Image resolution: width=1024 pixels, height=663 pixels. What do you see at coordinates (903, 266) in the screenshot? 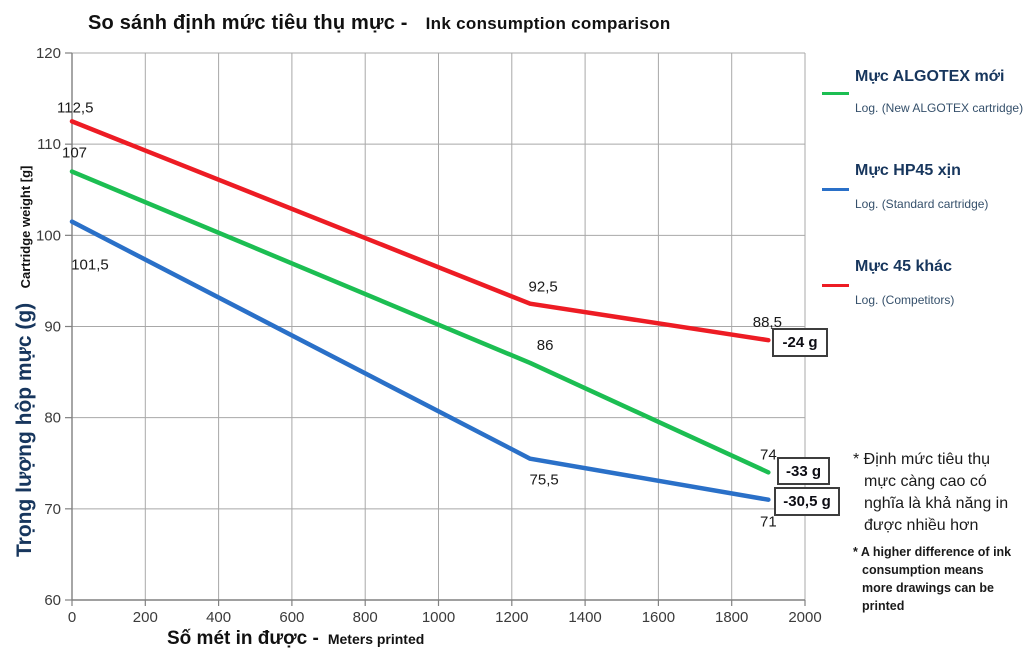
I see `legend-title-competitors: Mực 45 khác` at bounding box center [903, 266].